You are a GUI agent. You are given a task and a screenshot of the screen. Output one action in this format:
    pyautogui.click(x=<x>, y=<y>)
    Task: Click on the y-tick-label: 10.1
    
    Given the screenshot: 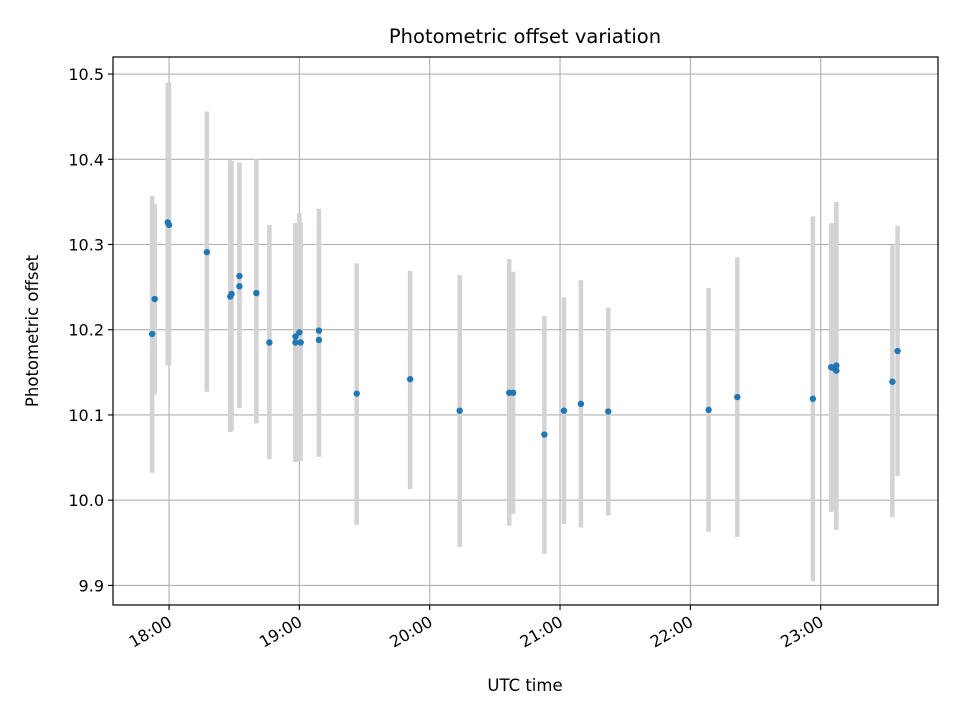 What is the action you would take?
    pyautogui.click(x=86, y=415)
    